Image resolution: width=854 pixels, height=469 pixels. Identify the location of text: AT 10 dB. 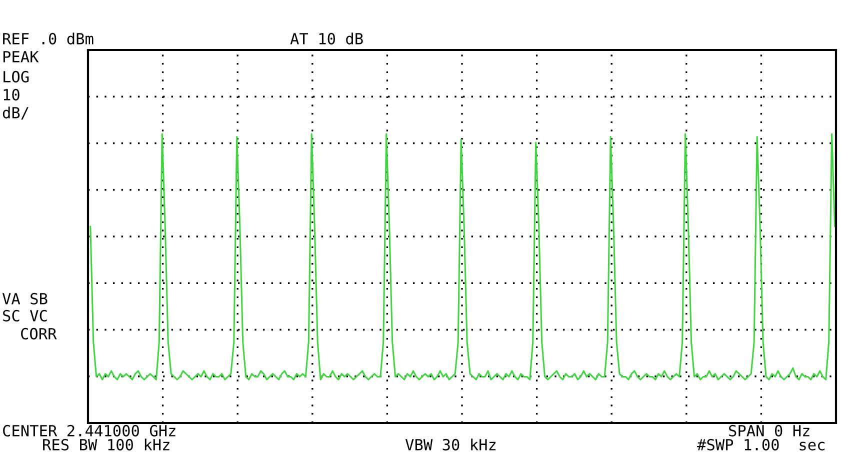
(326, 38).